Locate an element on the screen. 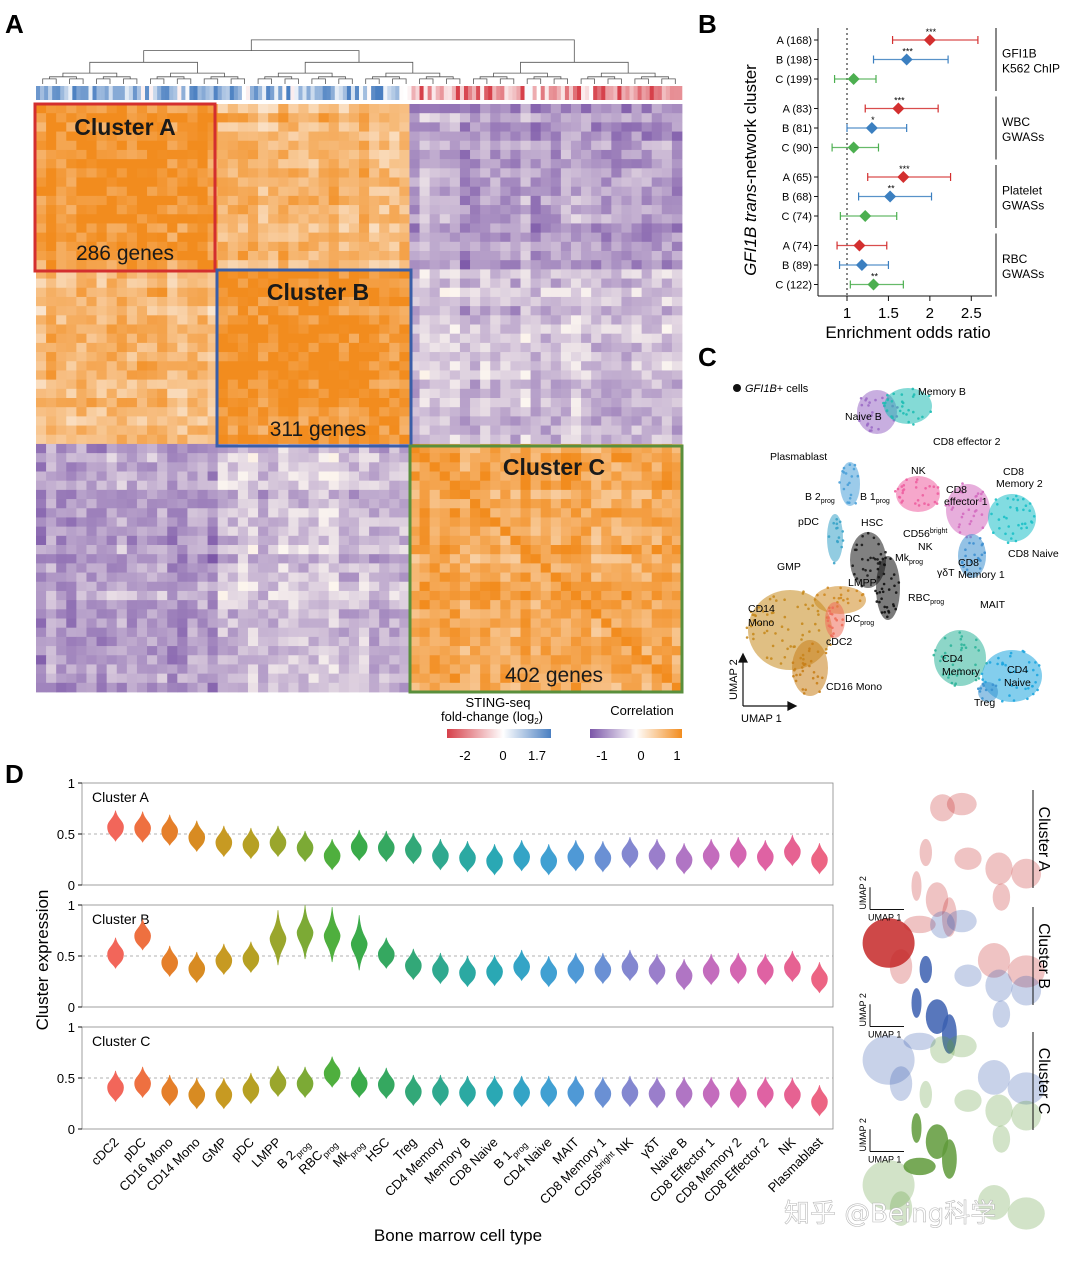 The image size is (1080, 1261). umap-cd14-mono-point is located at coordinates (819, 630).